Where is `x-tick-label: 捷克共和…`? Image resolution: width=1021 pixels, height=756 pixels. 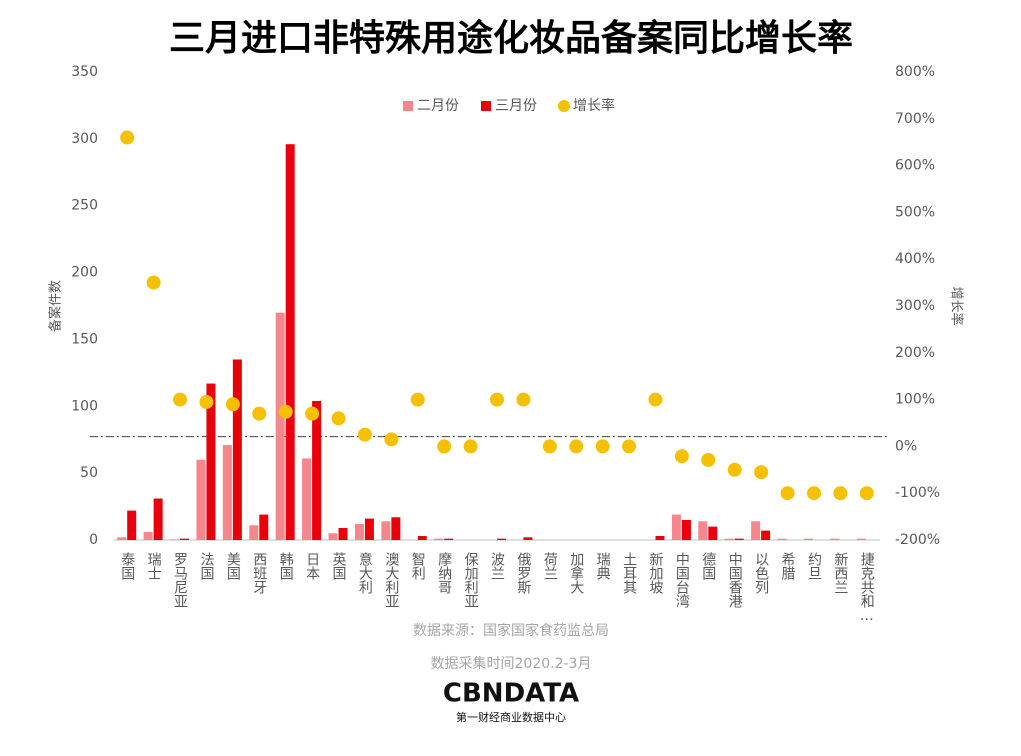
x-tick-label: 捷克共和… is located at coordinates (867, 588).